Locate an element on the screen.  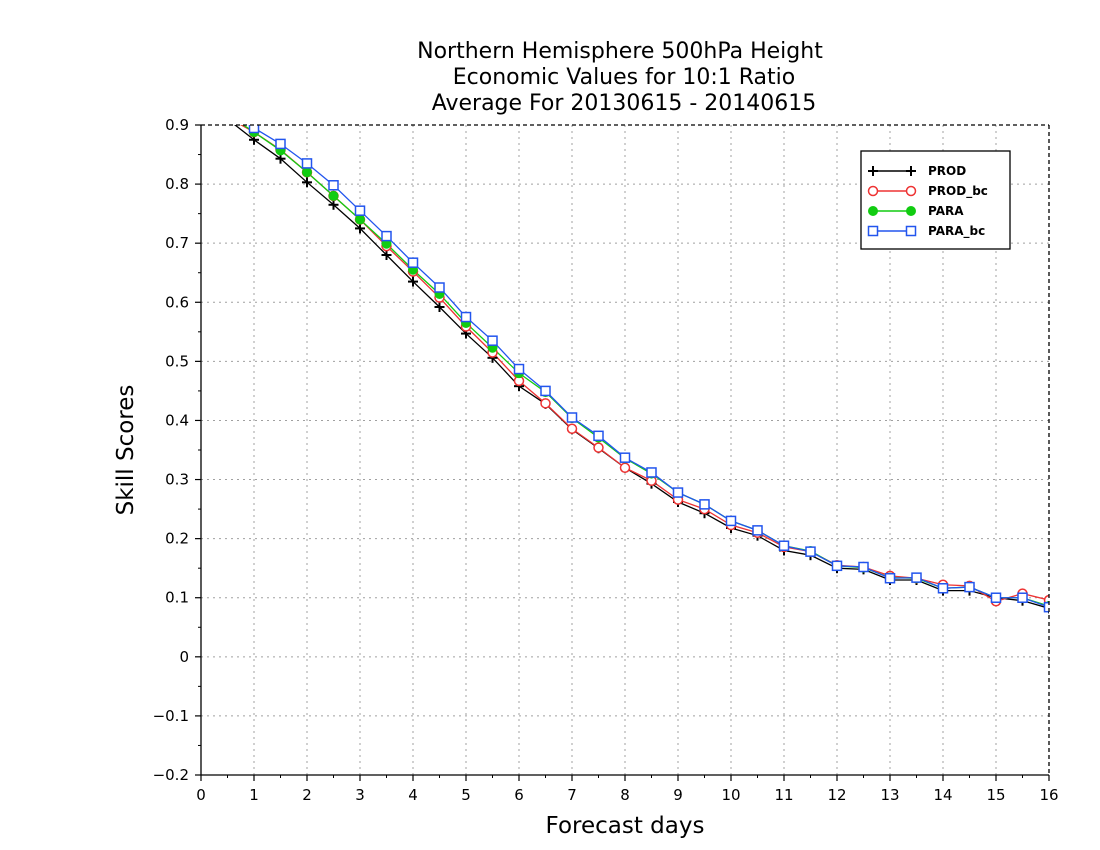
y-tick-label: 0.3 is located at coordinates (177, 480).